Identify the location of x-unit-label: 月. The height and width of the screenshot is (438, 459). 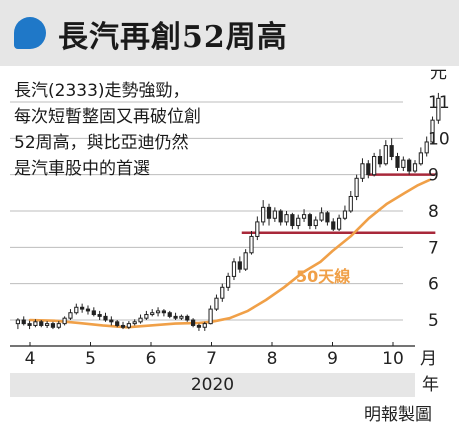
(428, 359).